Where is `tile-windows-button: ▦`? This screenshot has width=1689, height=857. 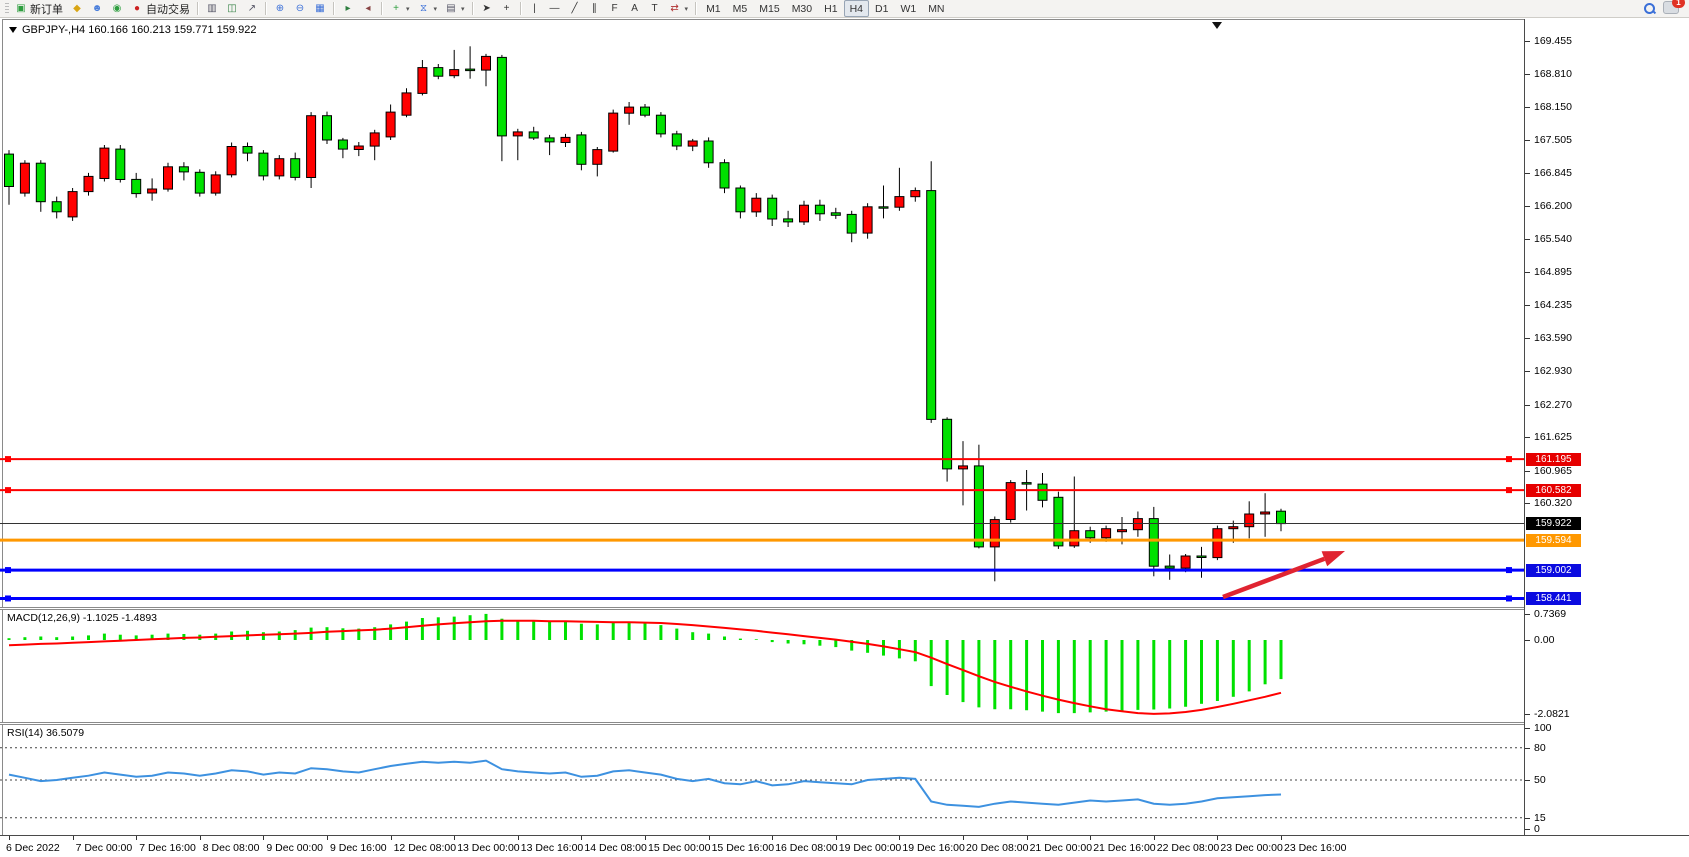
tile-windows-button: ▦ is located at coordinates (320, 8).